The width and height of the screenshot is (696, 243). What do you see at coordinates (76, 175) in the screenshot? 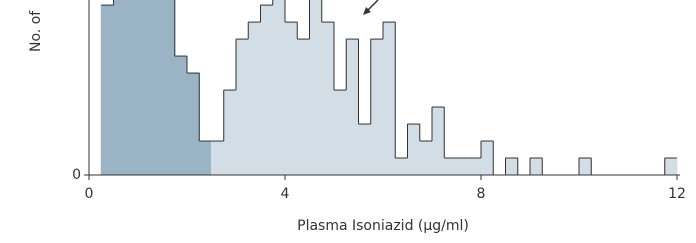
I see `y-tick-label: 0` at bounding box center [76, 175].